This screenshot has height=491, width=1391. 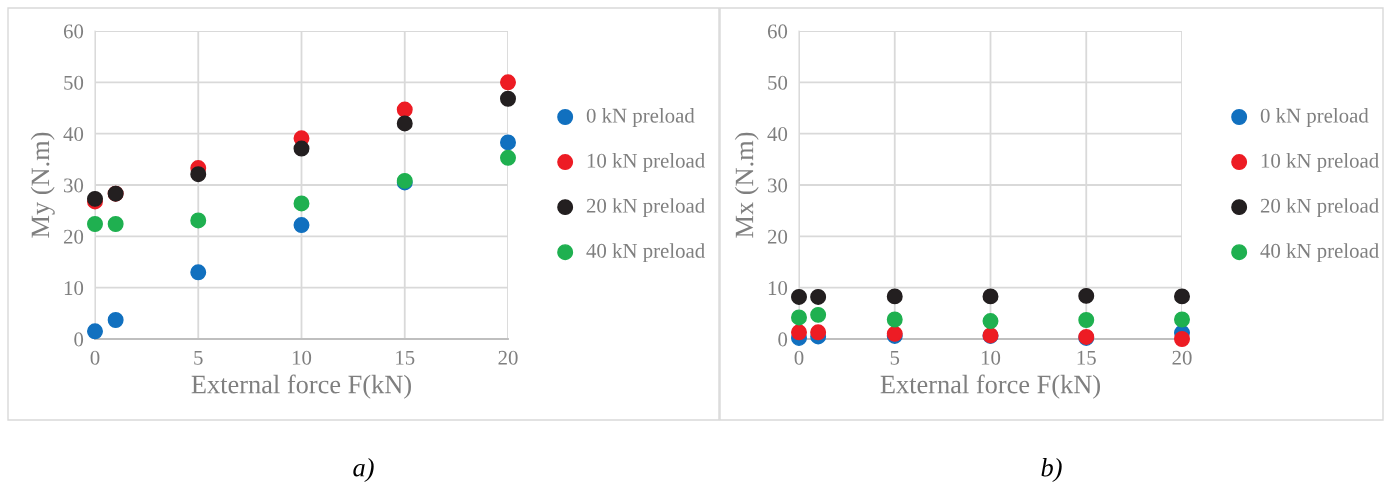 I want to click on text: a), so click(x=363, y=470).